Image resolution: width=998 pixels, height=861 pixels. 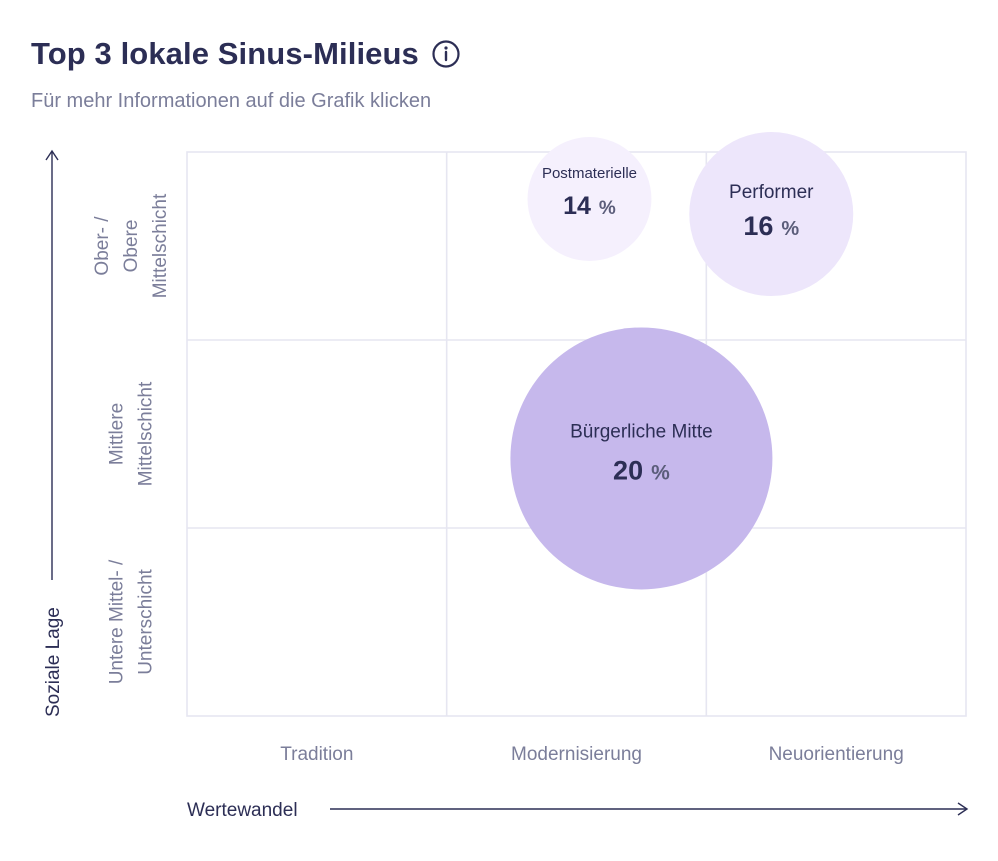 I want to click on bubble-value: 16, so click(x=758, y=226).